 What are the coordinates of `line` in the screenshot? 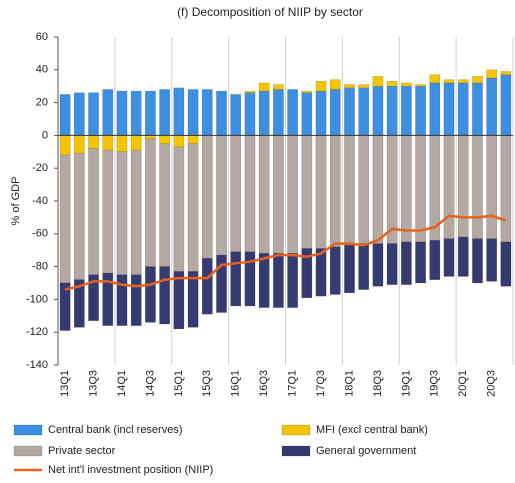 It's located at (285, 252).